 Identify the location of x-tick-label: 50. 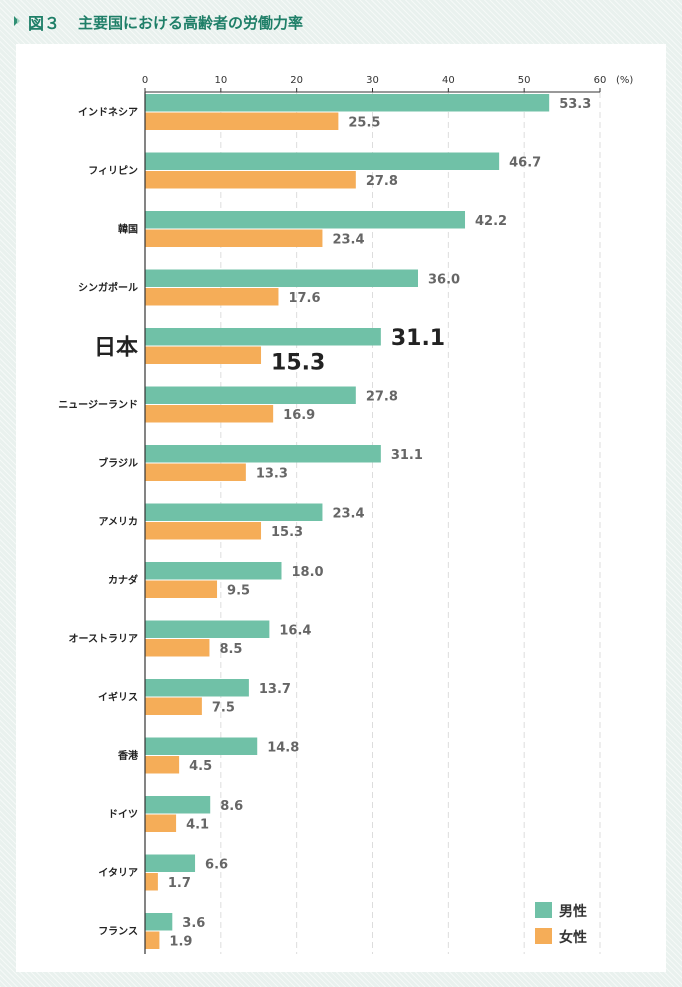
(524, 80).